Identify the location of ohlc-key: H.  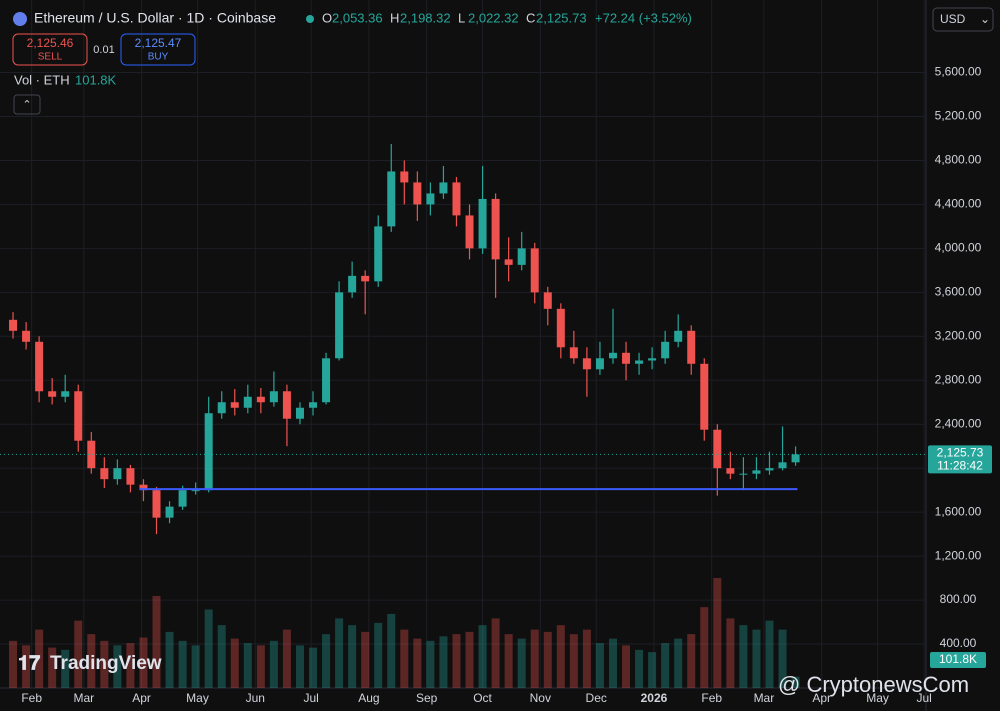
(394, 17).